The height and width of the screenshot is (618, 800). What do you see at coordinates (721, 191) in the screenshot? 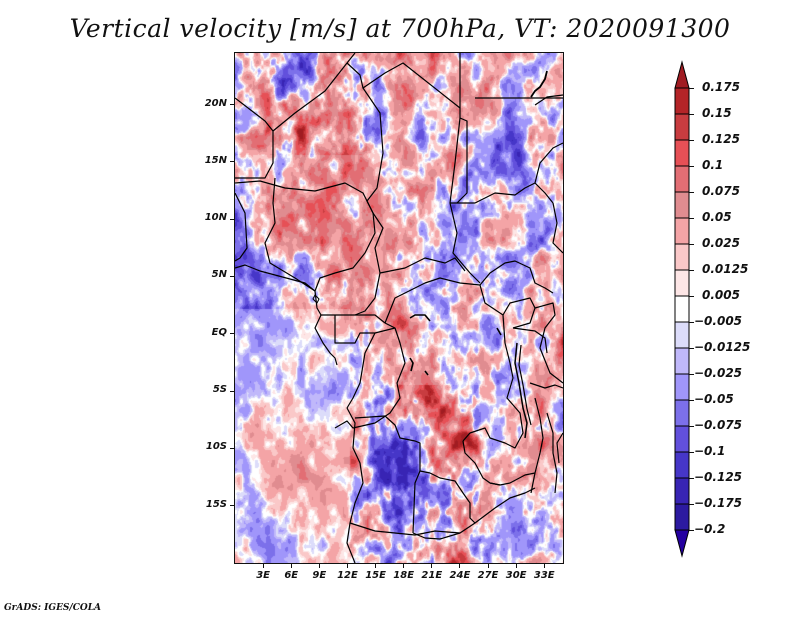
I see `colorbar-label: 0.075` at bounding box center [721, 191].